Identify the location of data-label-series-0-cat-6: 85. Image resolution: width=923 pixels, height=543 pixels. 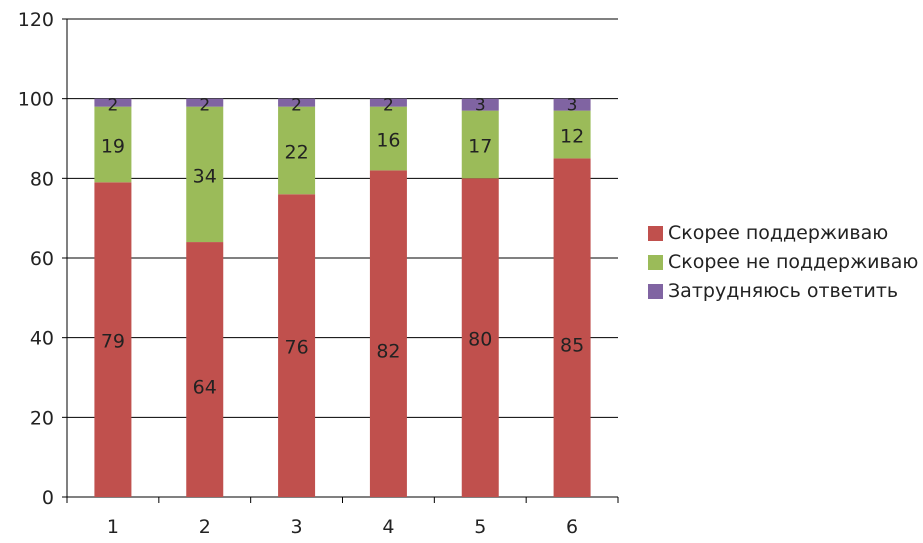
(572, 346).